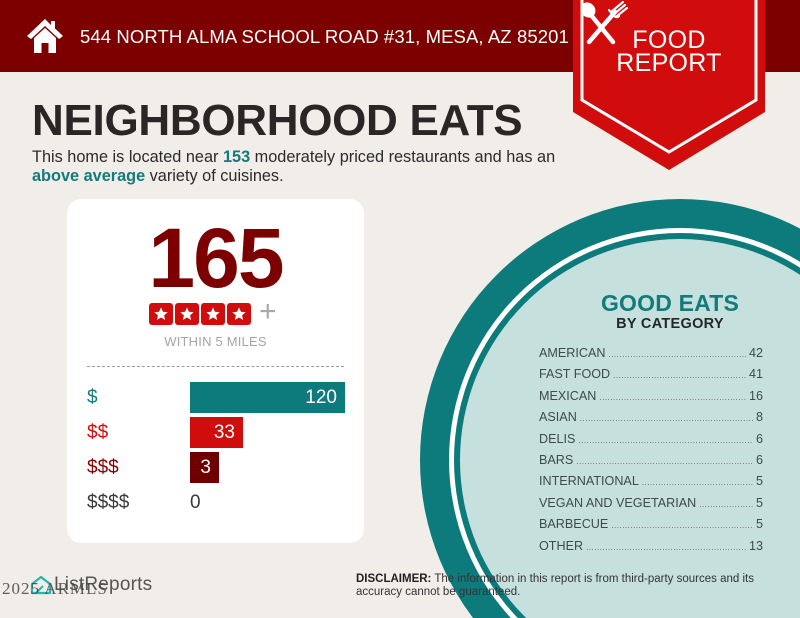  Describe the element at coordinates (215, 366) in the screenshot. I see `dashed-divider` at that location.